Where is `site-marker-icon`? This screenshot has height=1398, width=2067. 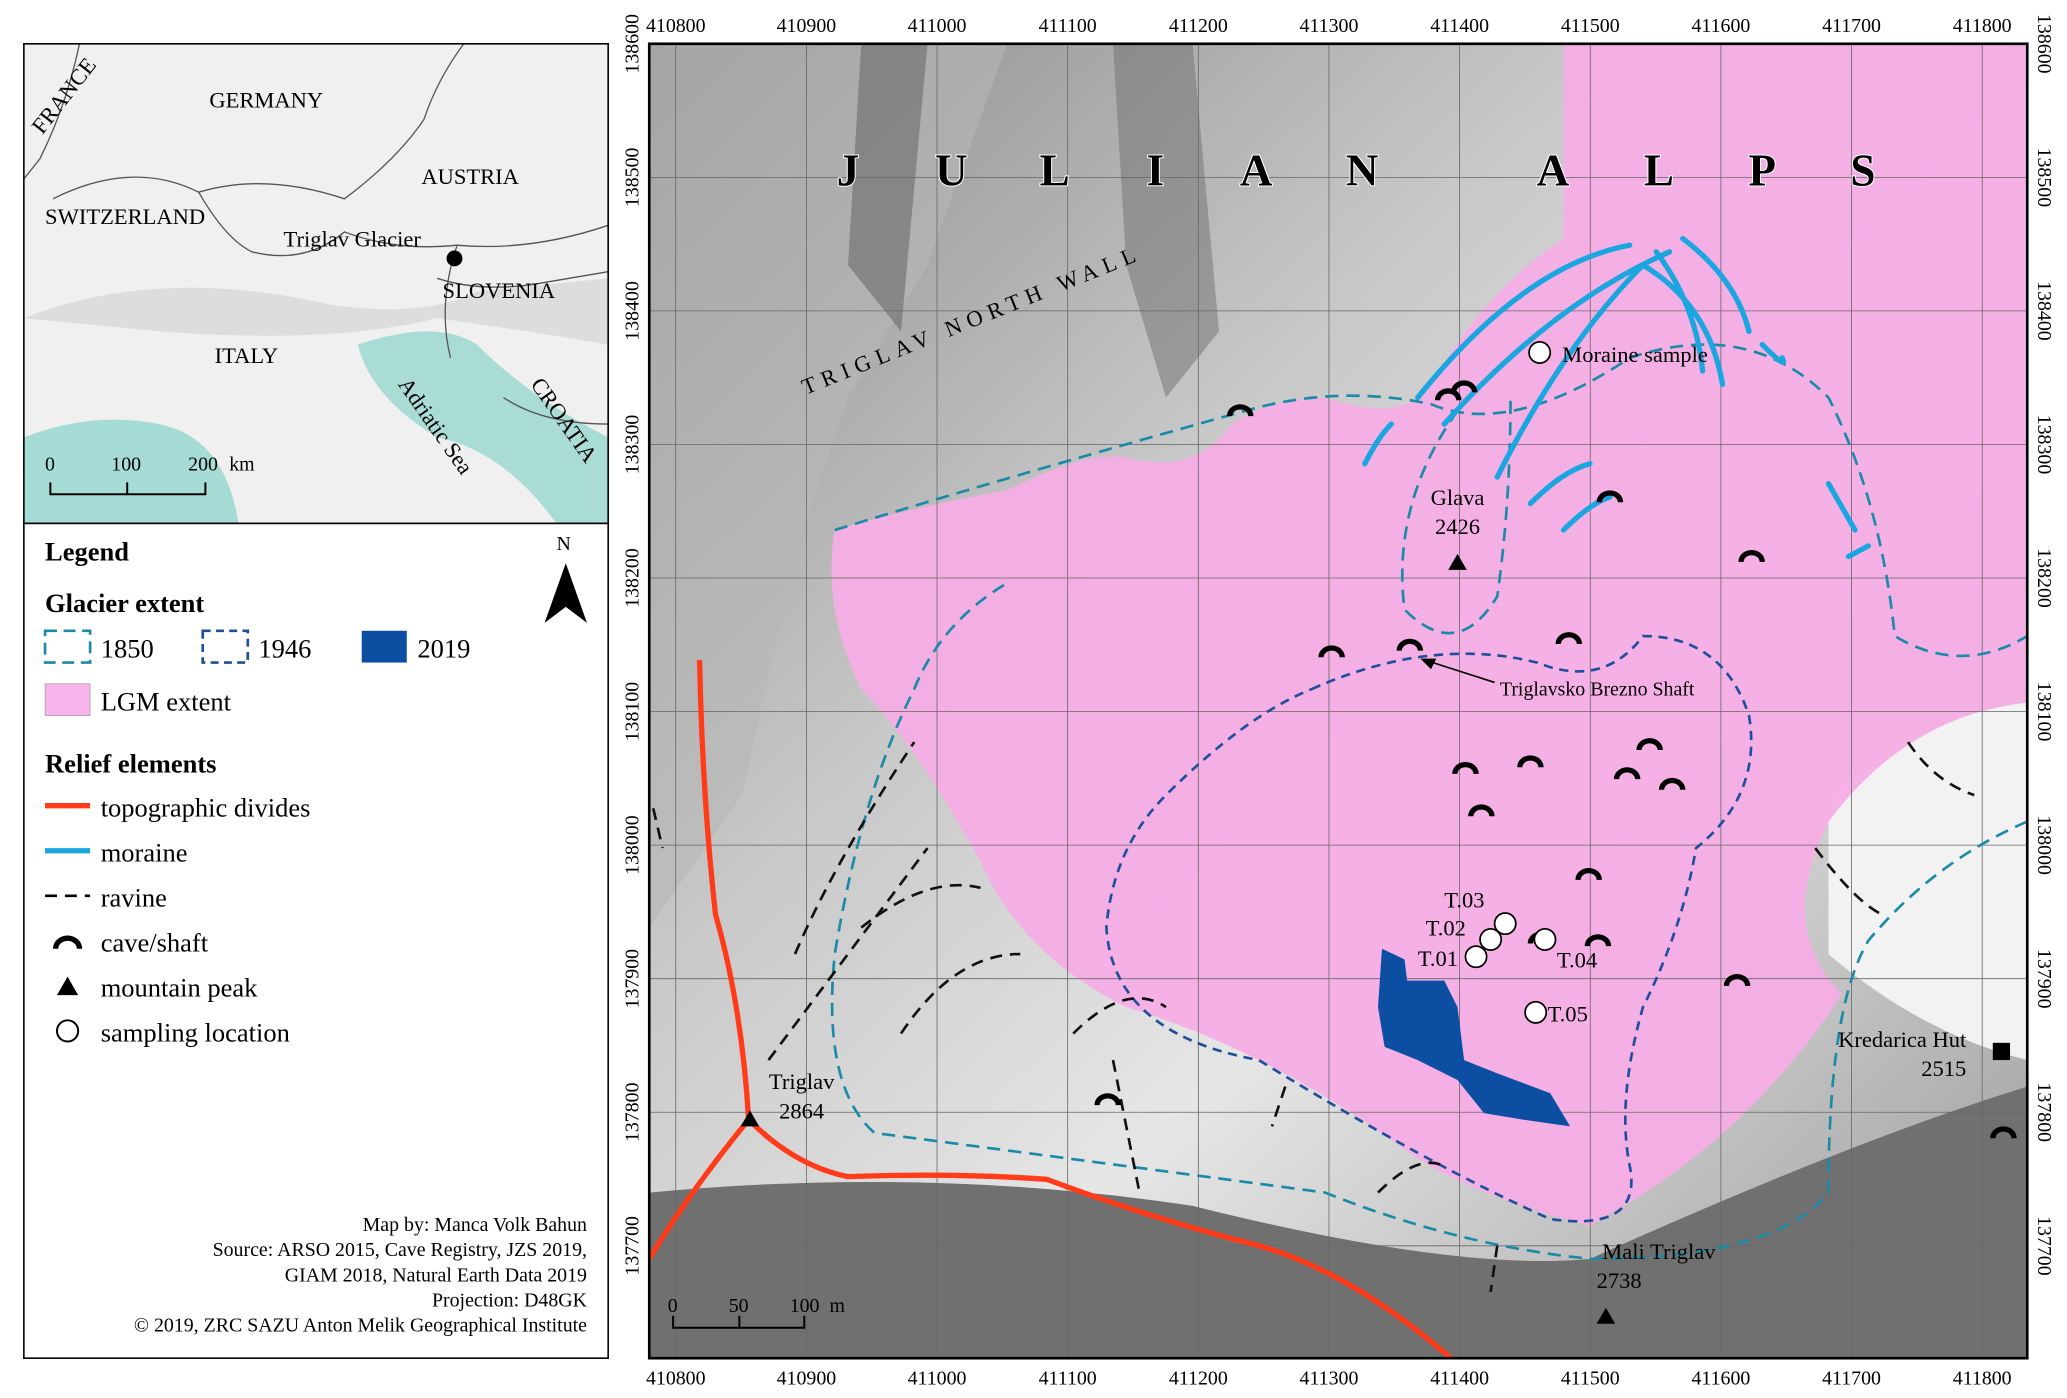
site-marker-icon is located at coordinates (454, 258).